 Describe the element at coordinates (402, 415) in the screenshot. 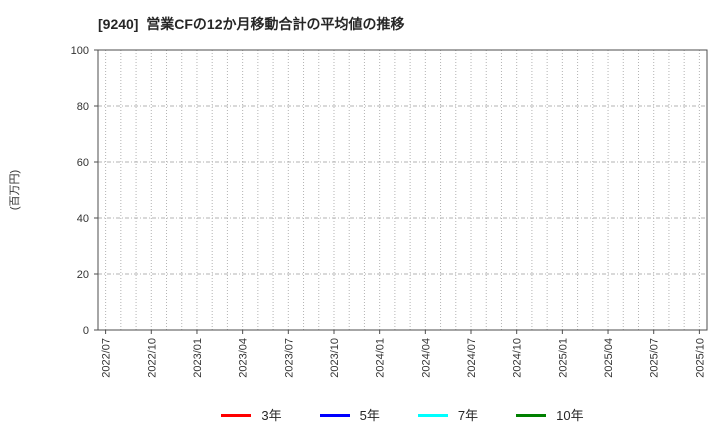

I see `legend: 3年 5年 7年 10年` at that location.